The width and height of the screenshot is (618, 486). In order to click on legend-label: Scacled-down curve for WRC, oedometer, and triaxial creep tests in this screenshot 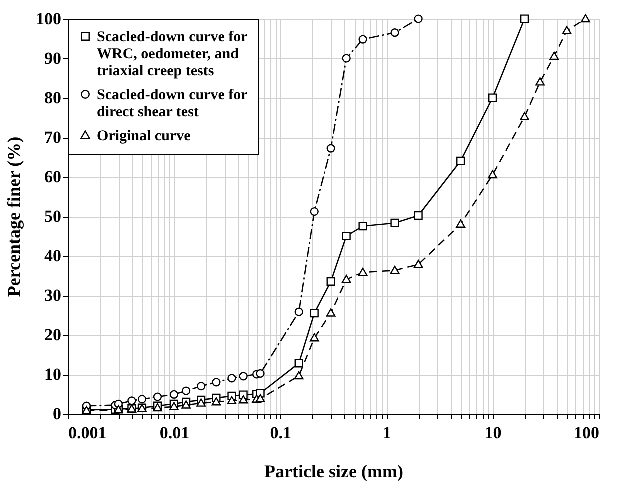, I will do `click(172, 55)`.